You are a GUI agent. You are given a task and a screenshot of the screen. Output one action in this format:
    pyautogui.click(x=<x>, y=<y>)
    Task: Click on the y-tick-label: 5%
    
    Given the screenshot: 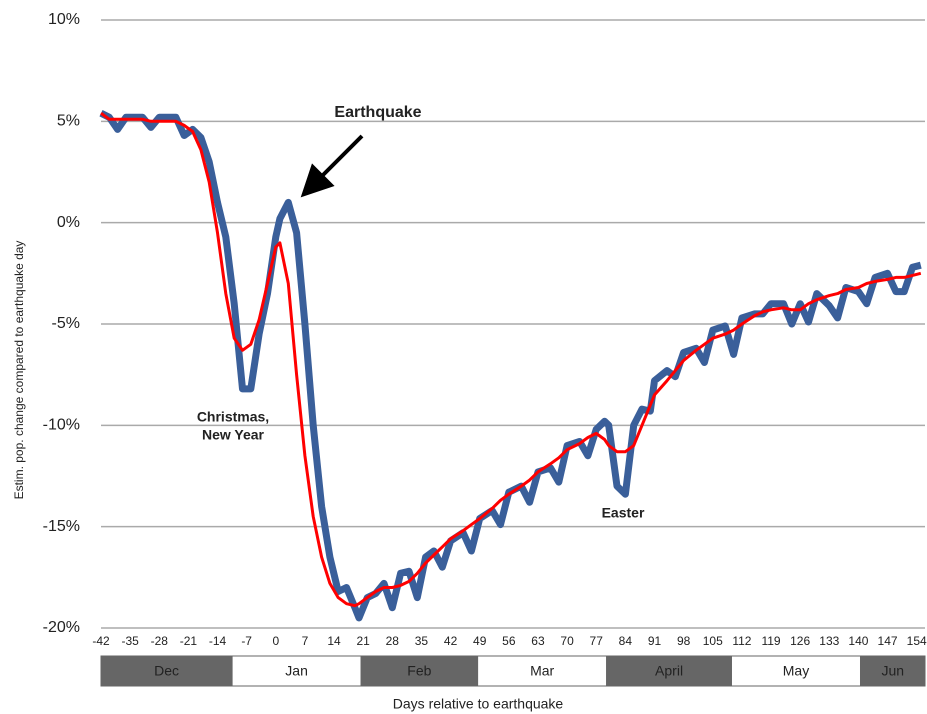 What is the action you would take?
    pyautogui.click(x=68, y=121)
    